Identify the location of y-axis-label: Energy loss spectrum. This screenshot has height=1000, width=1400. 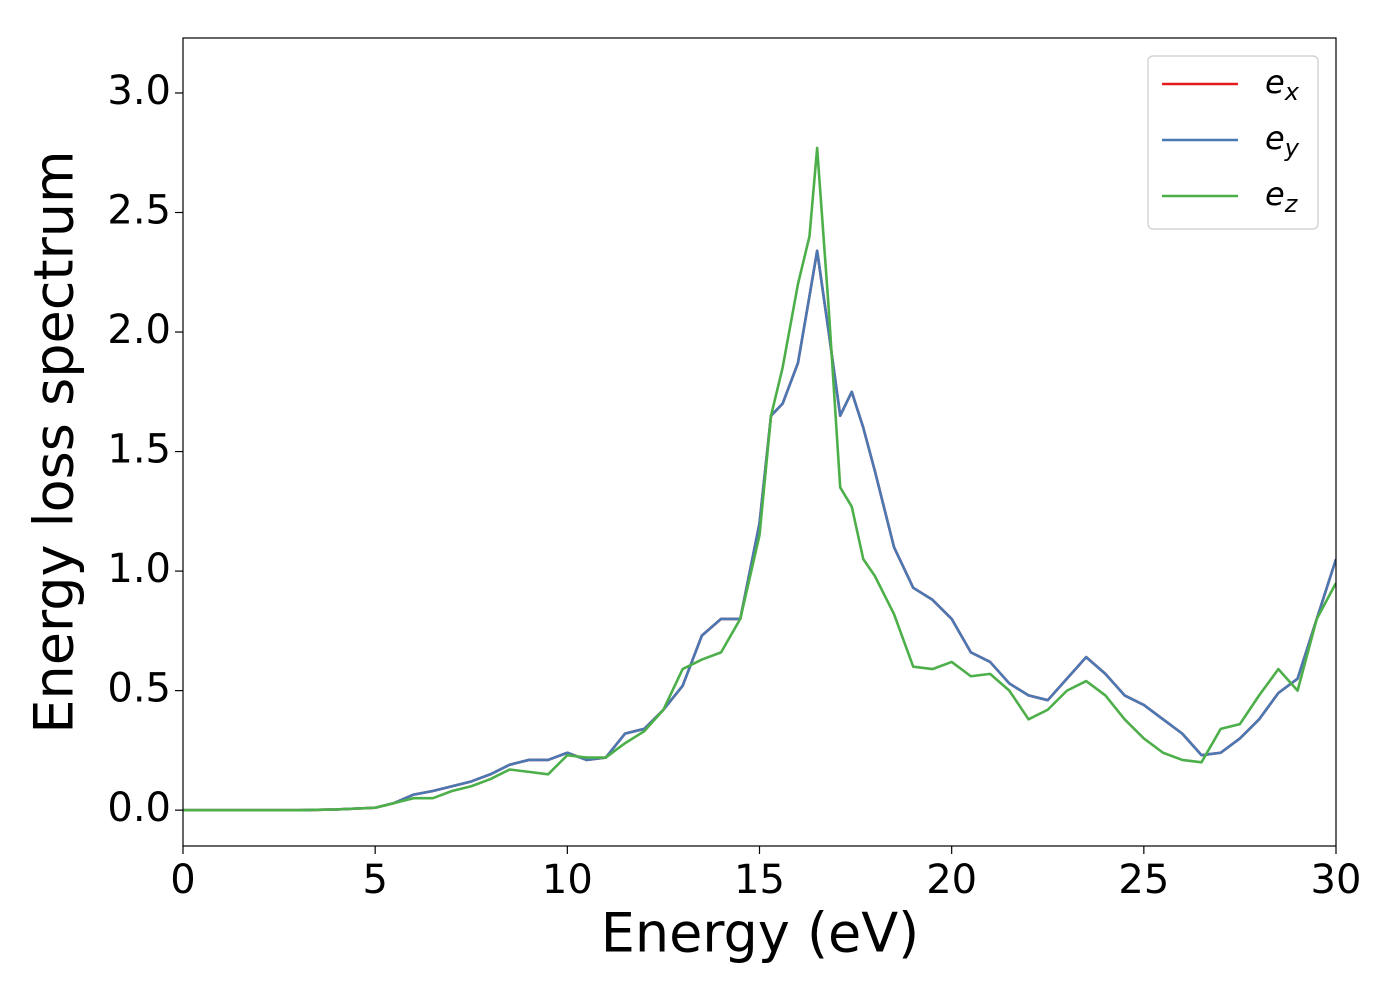
(54, 441).